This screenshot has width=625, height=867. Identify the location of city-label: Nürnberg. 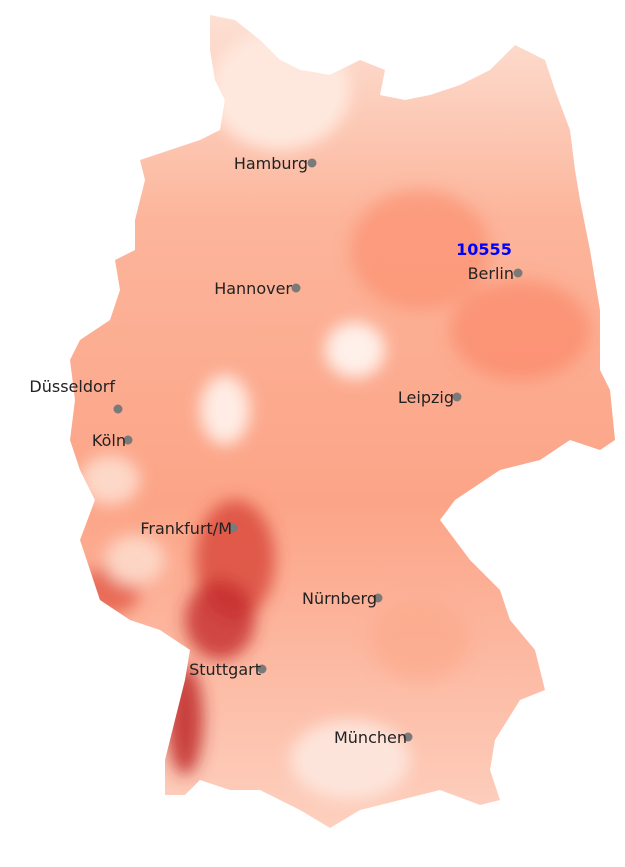
(339, 598).